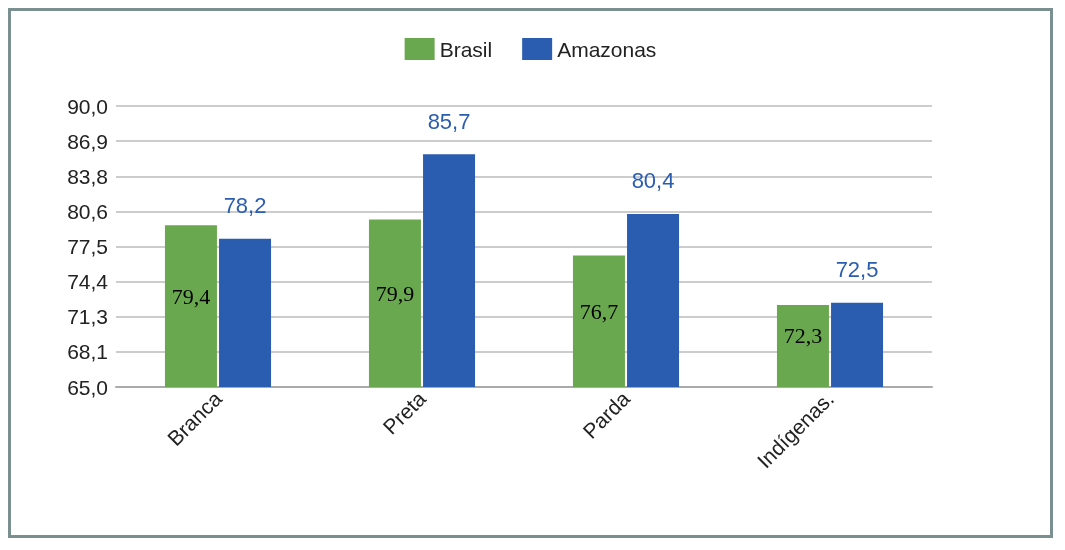 The width and height of the screenshot is (1065, 550). I want to click on y-tick-label: 83,8, so click(87, 176).